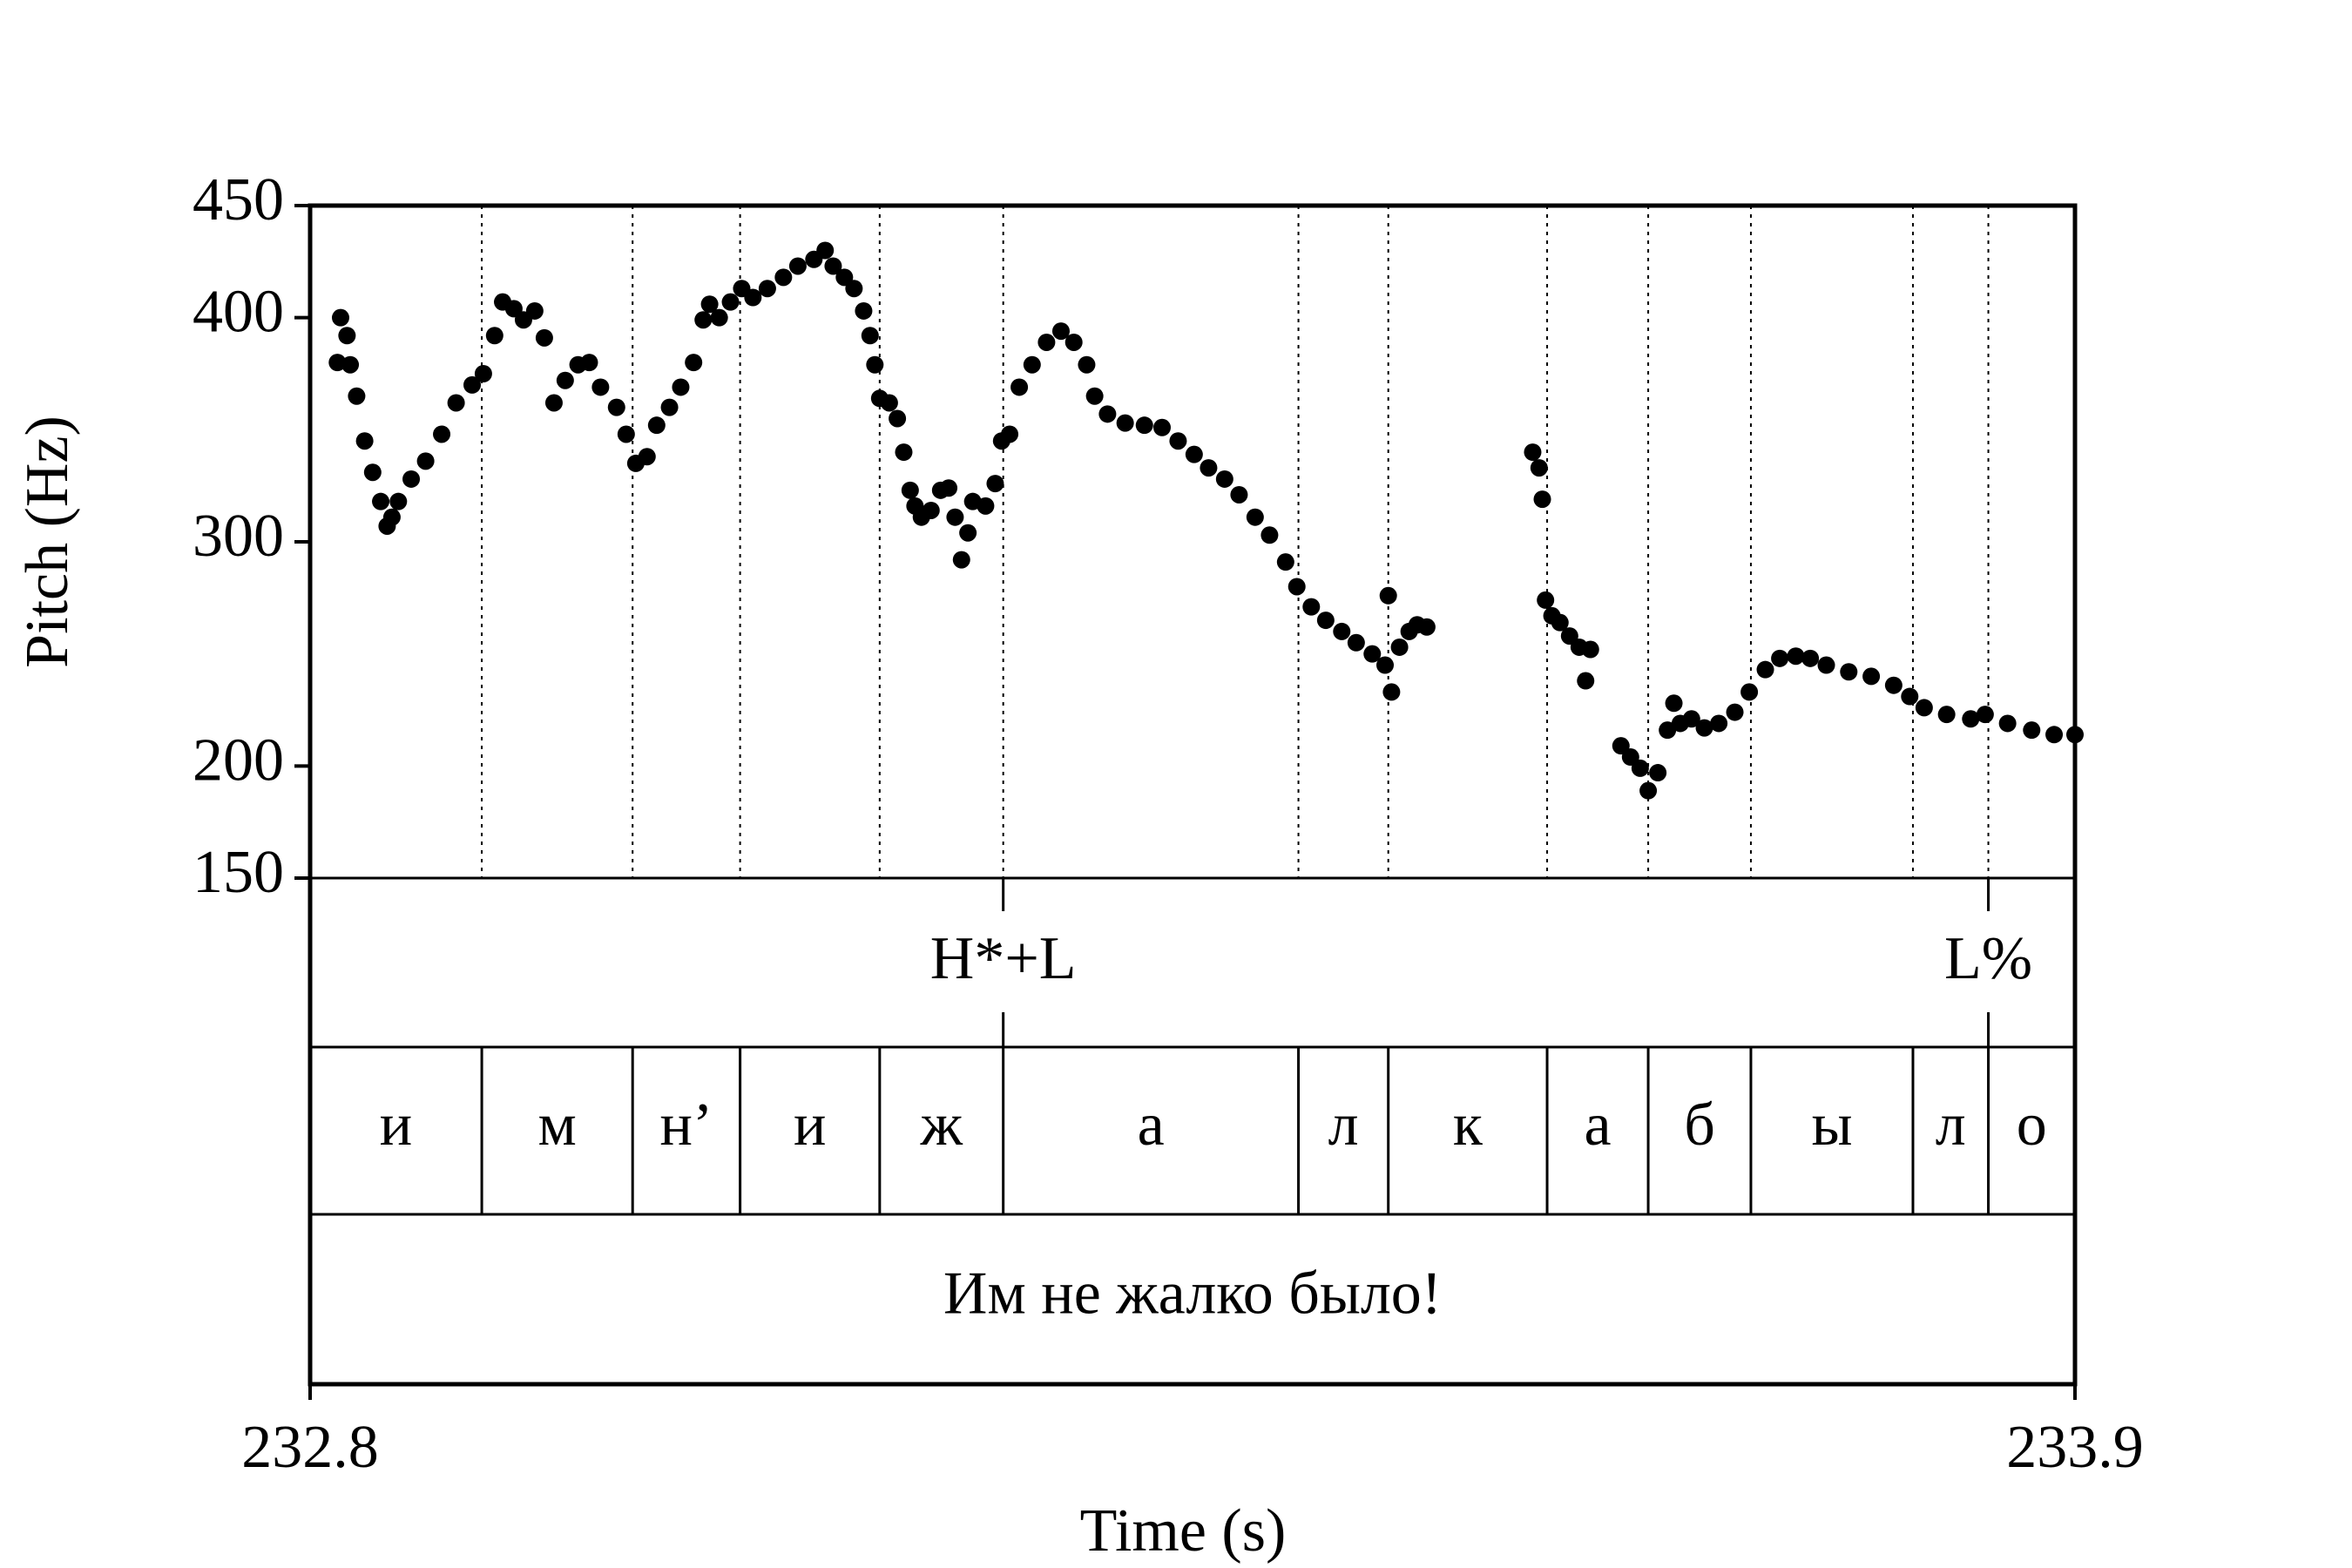 This screenshot has height=1568, width=2352. Describe the element at coordinates (2032, 1125) in the screenshot. I see `segment-label: о` at that location.